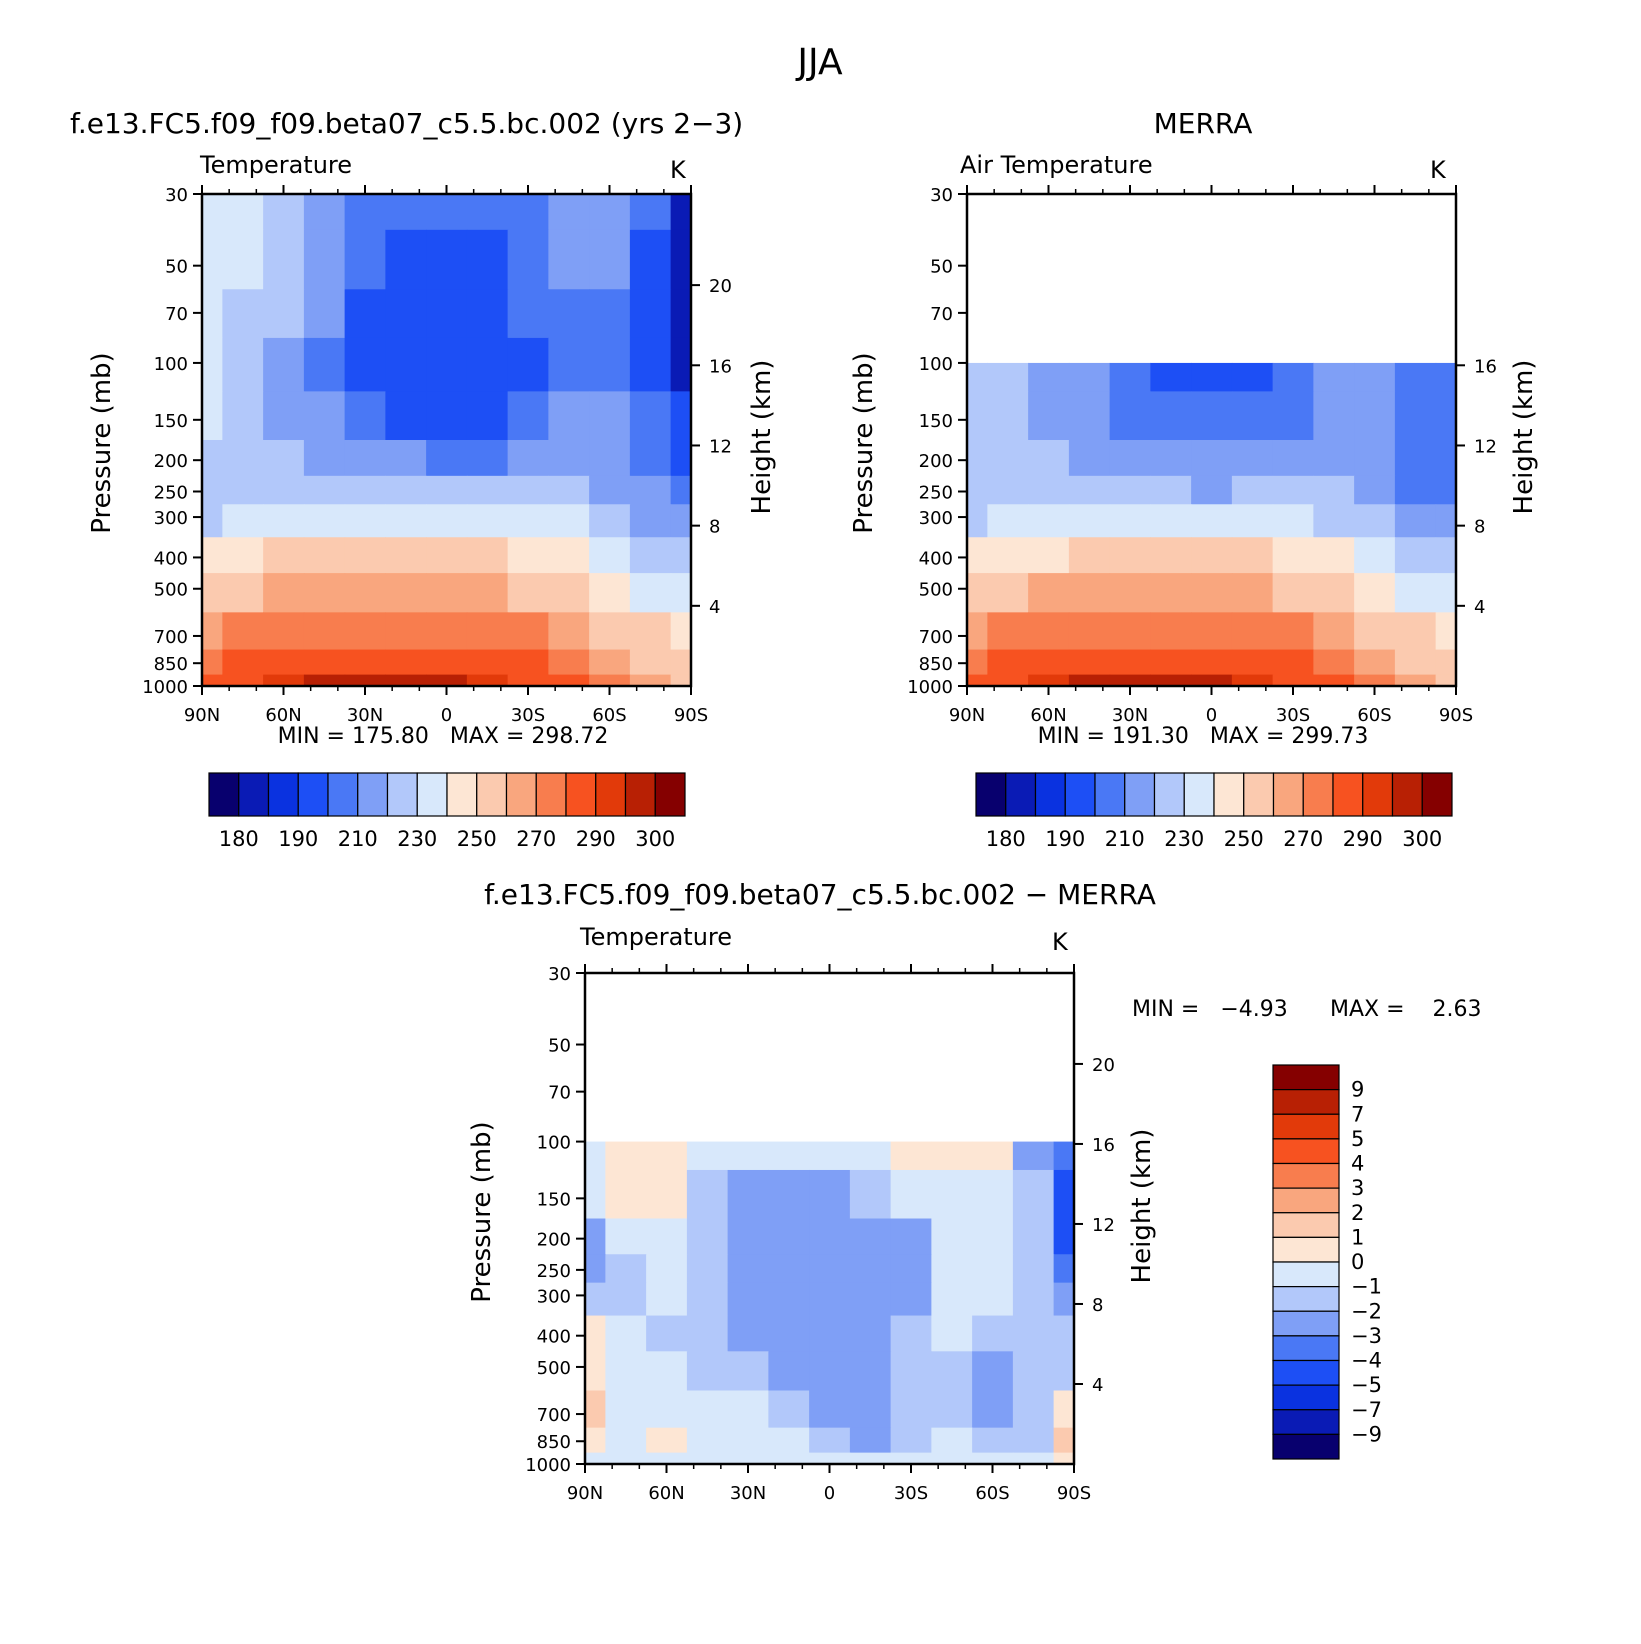 Image resolution: width=1641 pixels, height=1644 pixels. I want to click on colorbar-label: 210, so click(358, 839).